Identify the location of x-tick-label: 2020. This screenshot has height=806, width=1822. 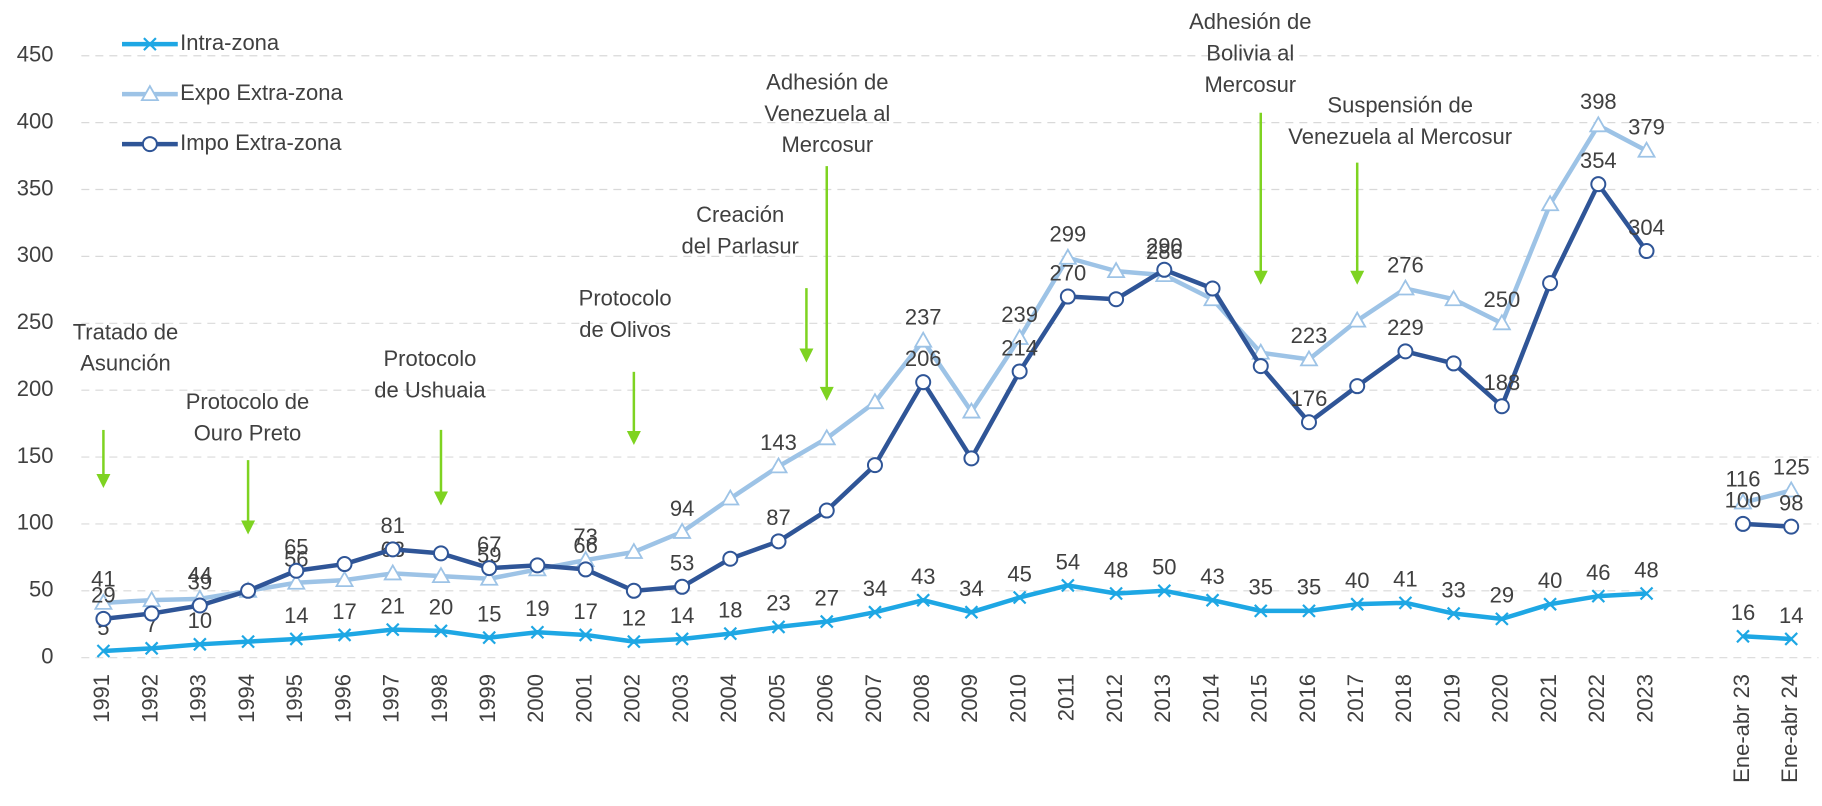
(1500, 698).